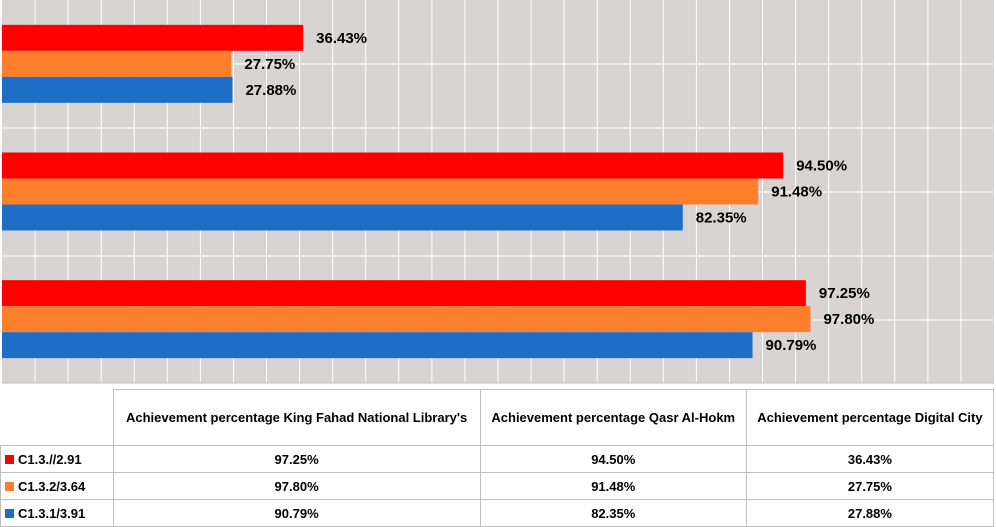 This screenshot has height=527, width=996. I want to click on legend-label: C1.3.2/3.64, so click(52, 486).